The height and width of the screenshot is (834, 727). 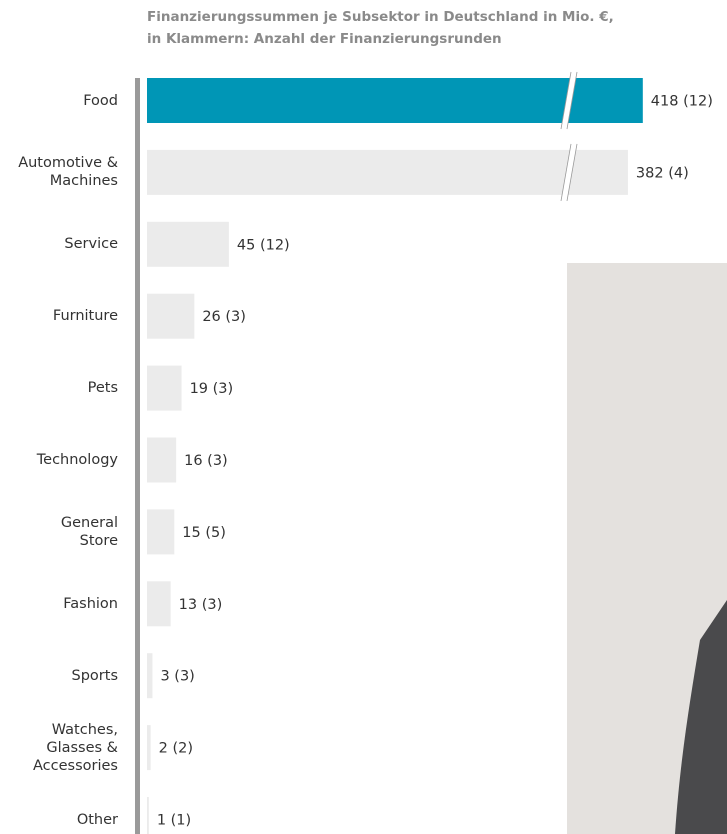 I want to click on value-label: 3 (3), so click(x=177, y=677).